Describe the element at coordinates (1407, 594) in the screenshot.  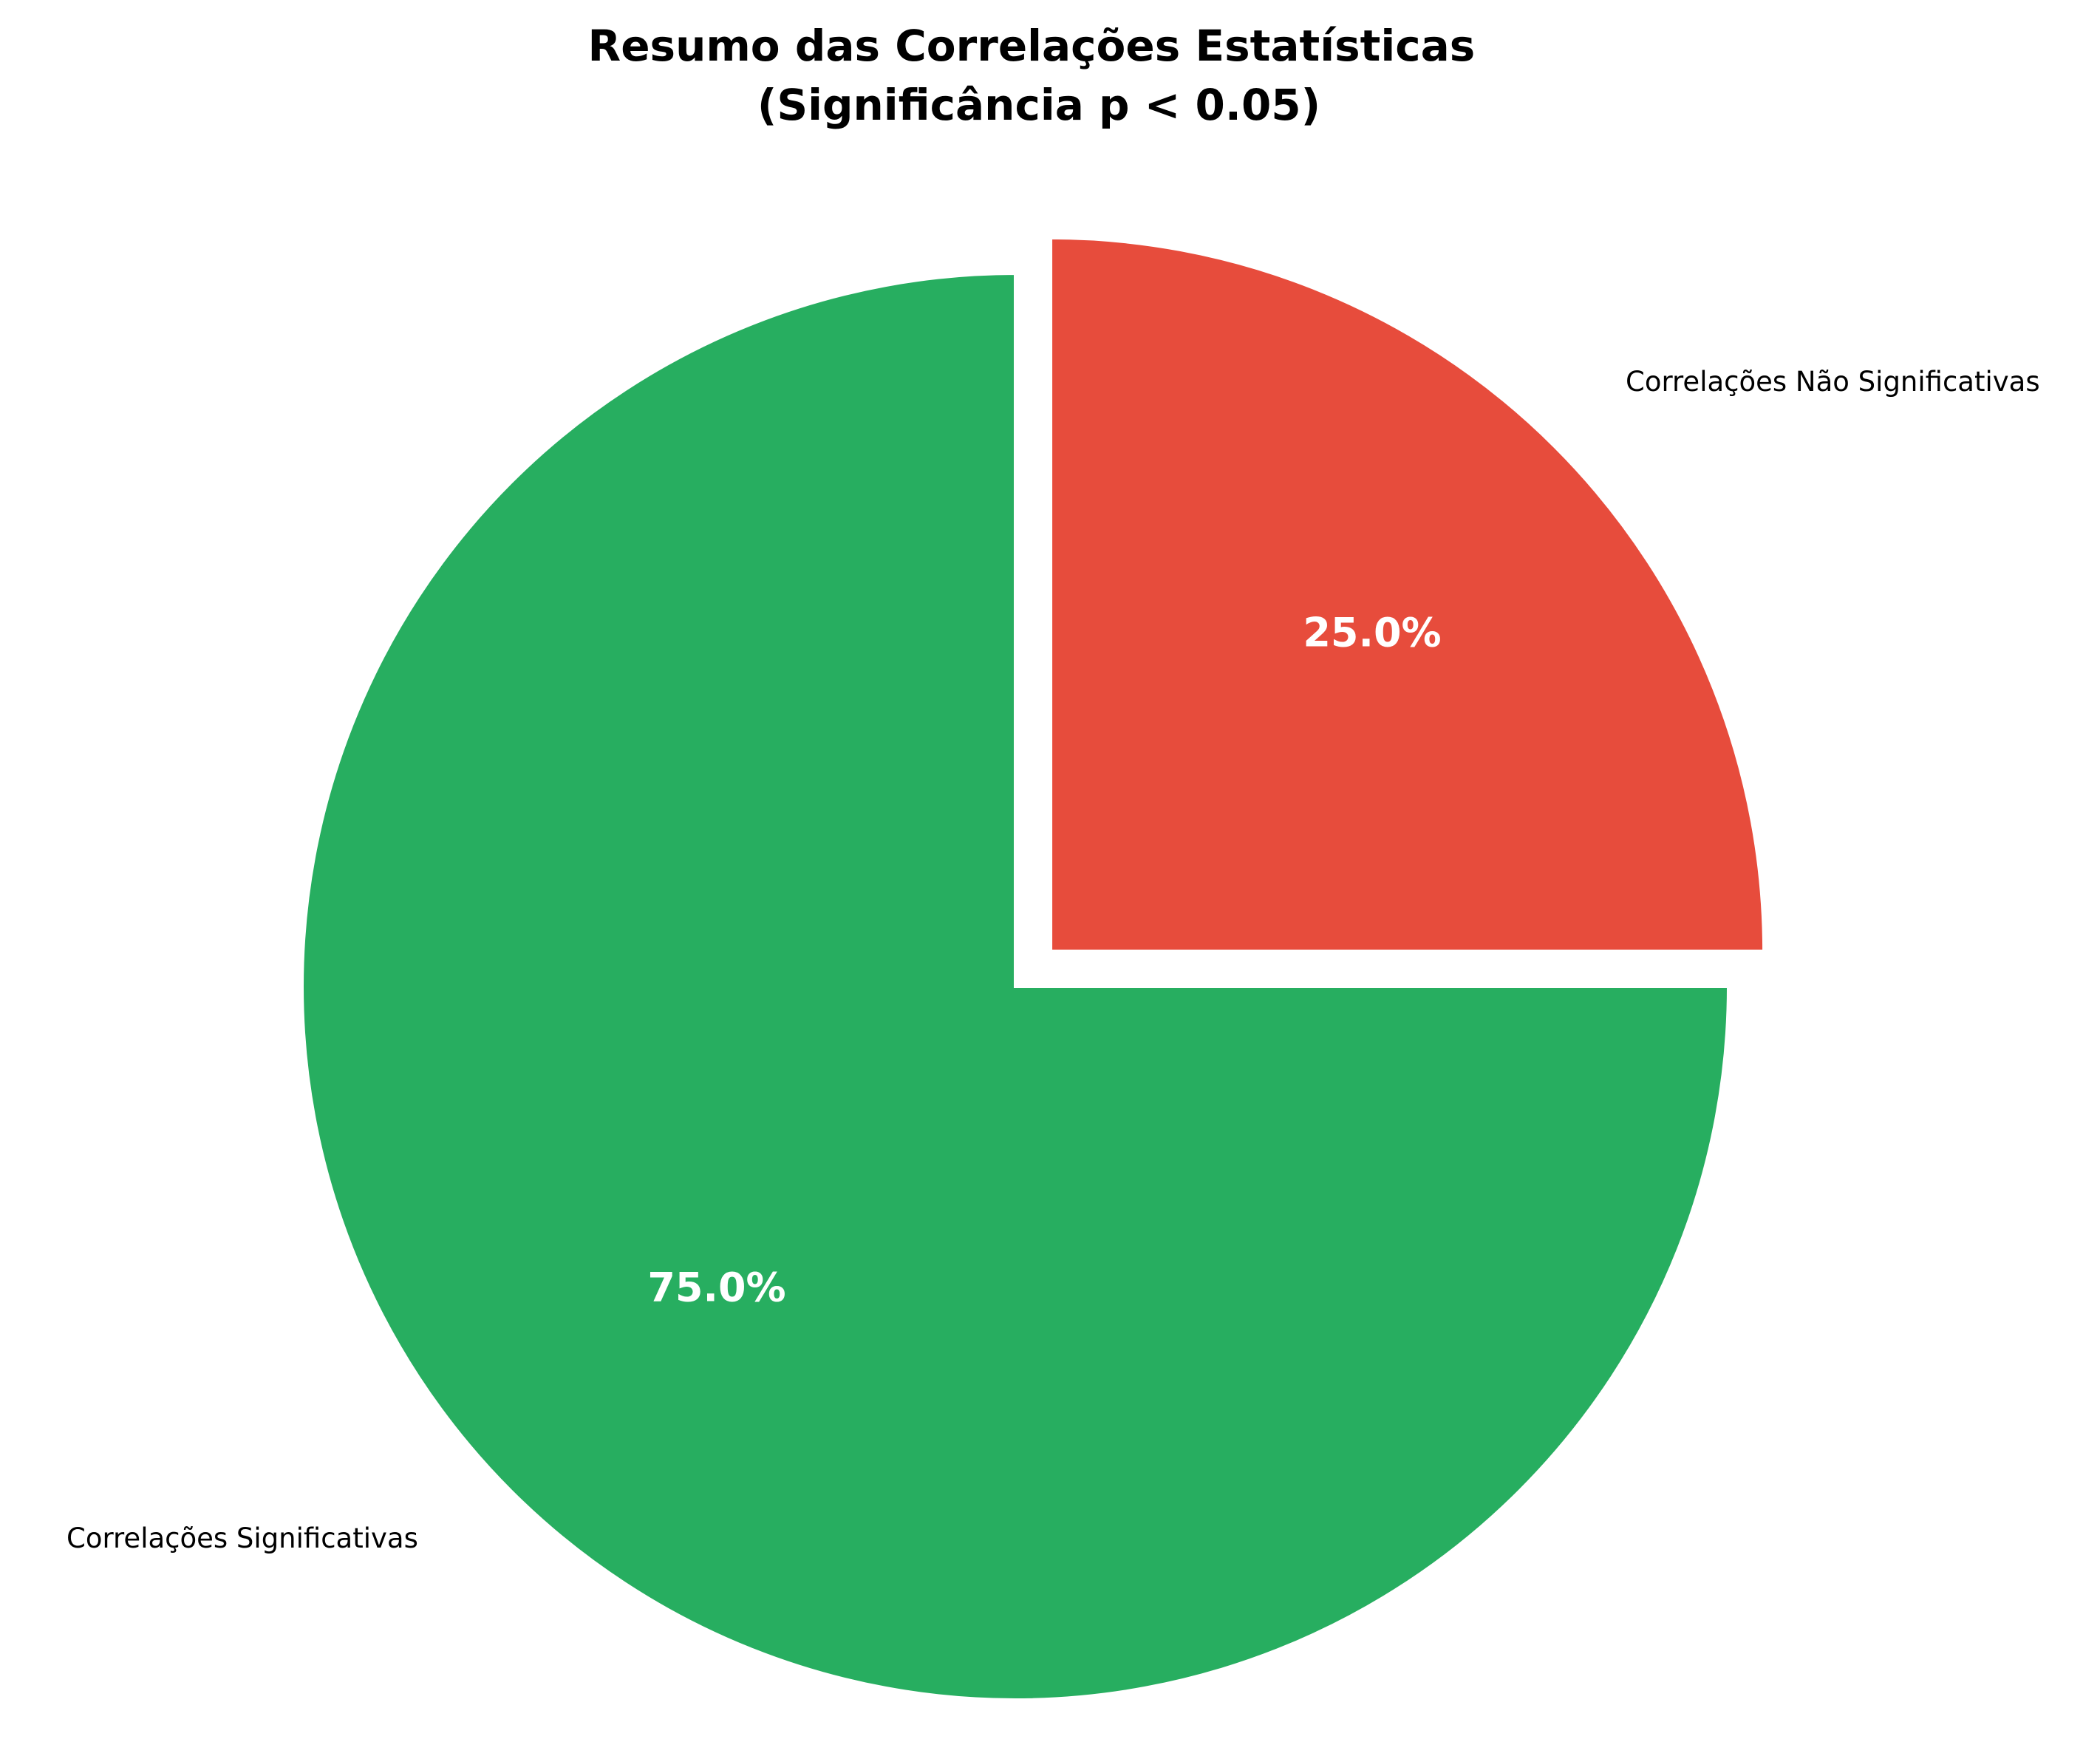
I see `pie-slice-not-significant` at that location.